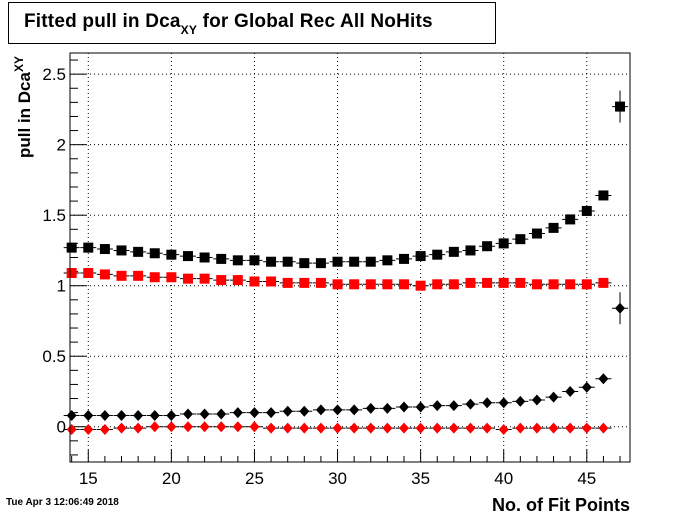 Image resolution: width=700 pixels, height=514 pixels. I want to click on x-tick-label: 45, so click(586, 478).